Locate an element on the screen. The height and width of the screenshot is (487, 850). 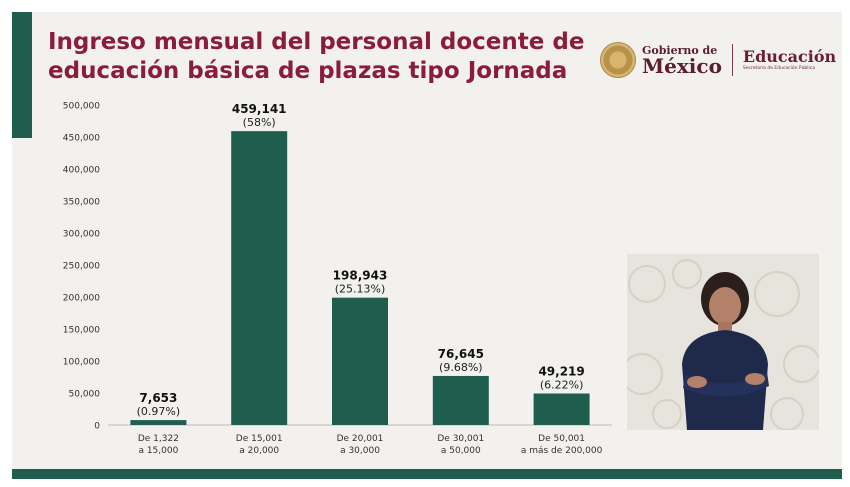
gobierno-label: Gobierno de is located at coordinates (680, 50).